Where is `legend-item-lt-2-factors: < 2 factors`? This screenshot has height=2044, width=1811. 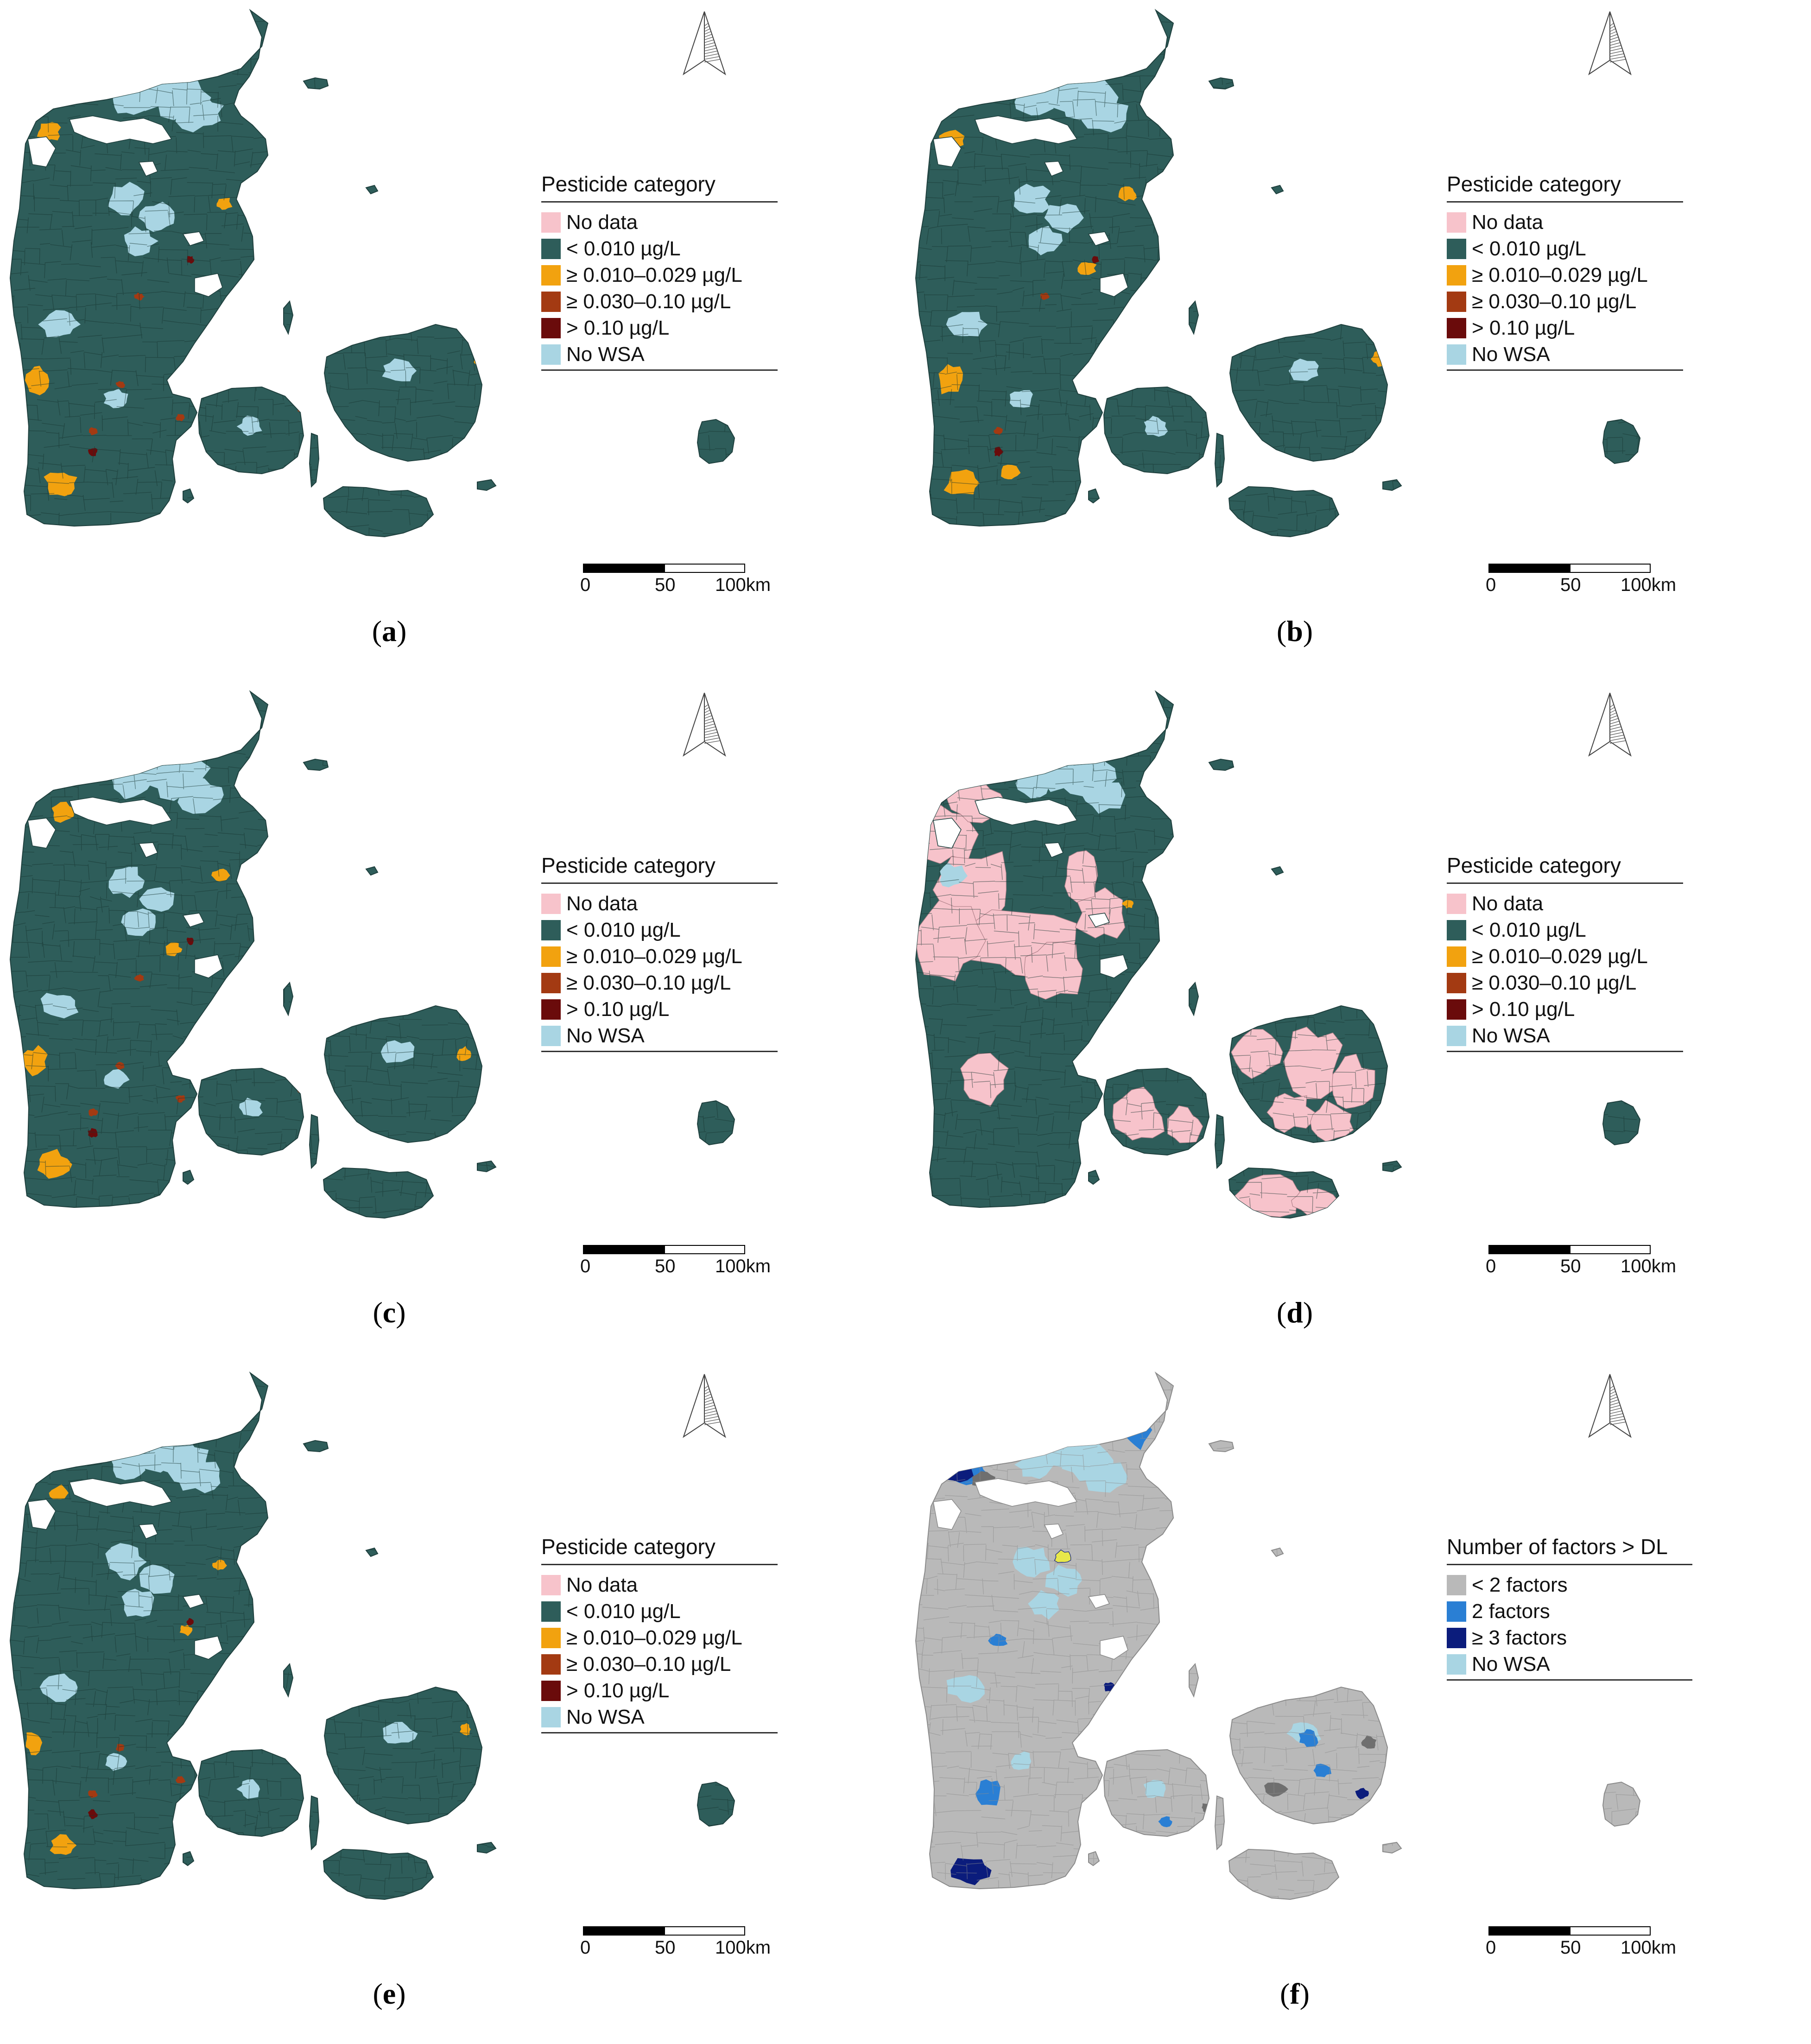
legend-item-lt-2-factors: < 2 factors is located at coordinates (1569, 1585).